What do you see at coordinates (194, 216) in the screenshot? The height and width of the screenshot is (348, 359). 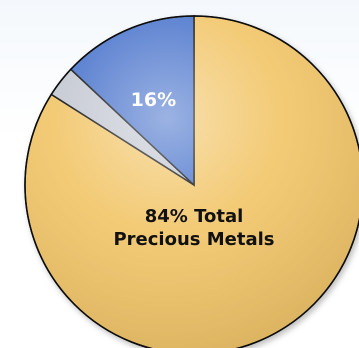 I see `slice-label-line: 84% Total` at bounding box center [194, 216].